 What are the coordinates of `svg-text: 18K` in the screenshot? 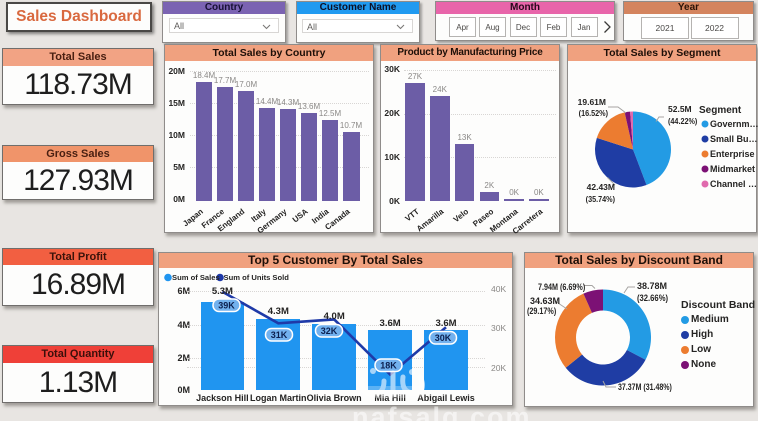 It's located at (388, 366).